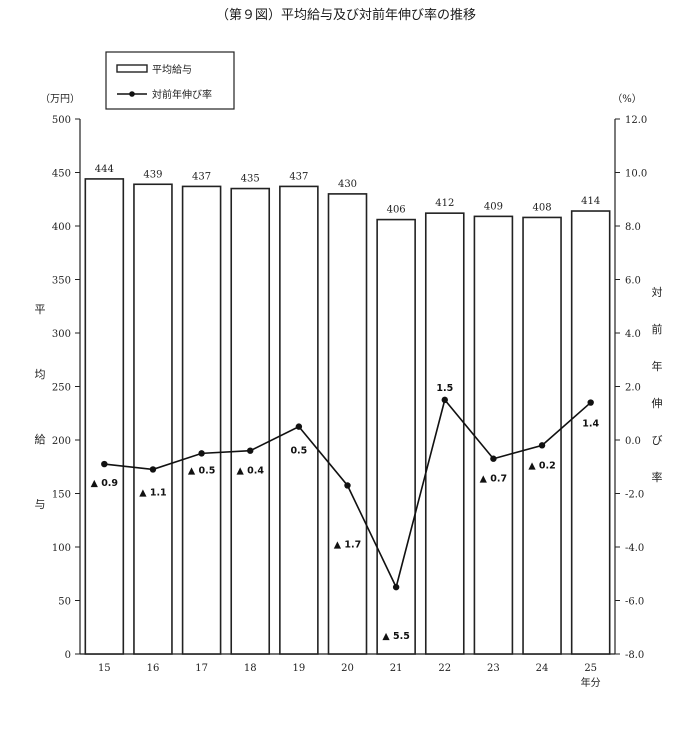 The width and height of the screenshot is (691, 733). I want to click on x-axis-unit: 年分, so click(591, 682).